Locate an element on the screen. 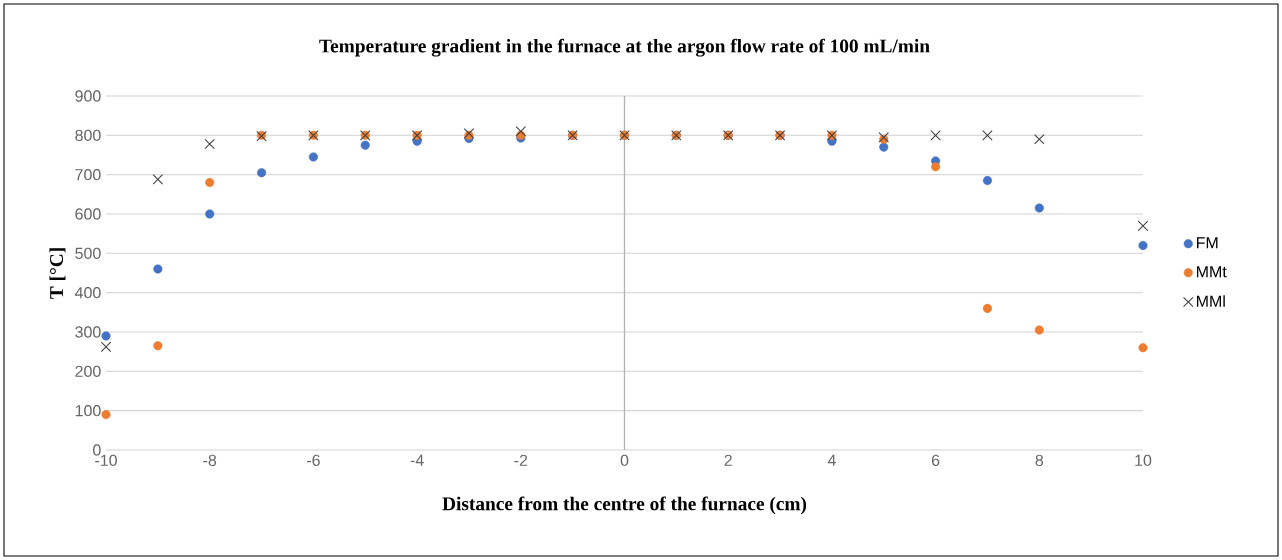 Image resolution: width=1282 pixels, height=560 pixels. y-tick-label: 700 is located at coordinates (88, 175).